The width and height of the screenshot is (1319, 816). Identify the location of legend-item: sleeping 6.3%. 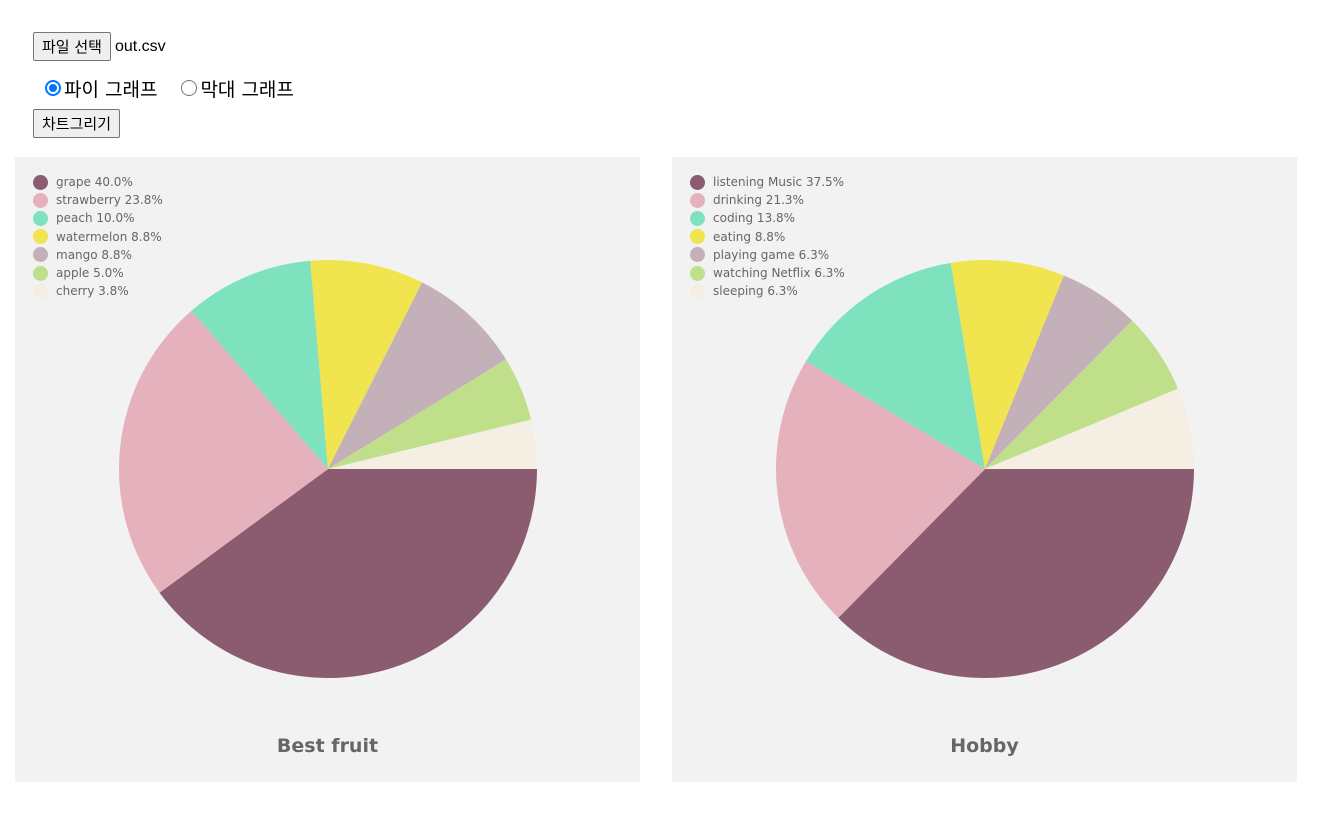
(767, 291).